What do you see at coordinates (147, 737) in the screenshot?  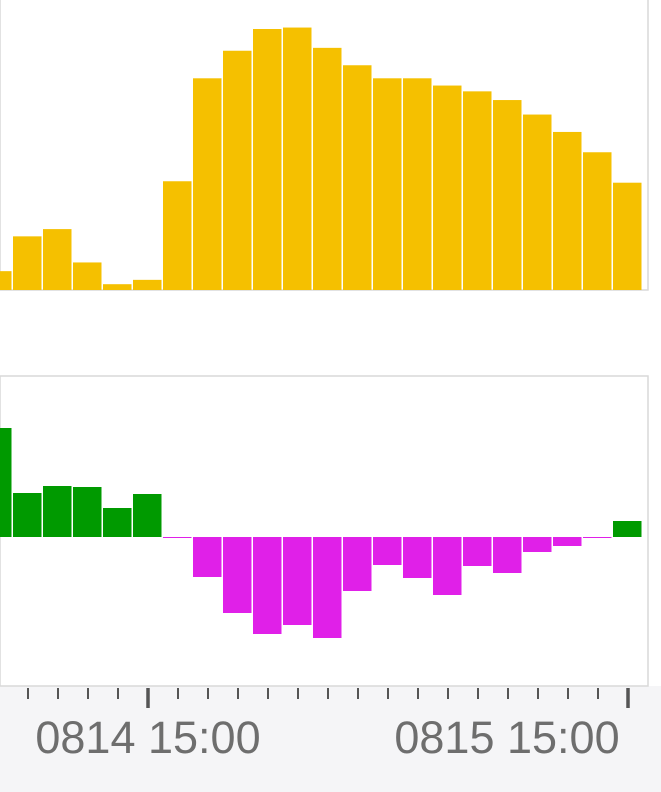 I see `x-tick-label-1: 0814 15:00` at bounding box center [147, 737].